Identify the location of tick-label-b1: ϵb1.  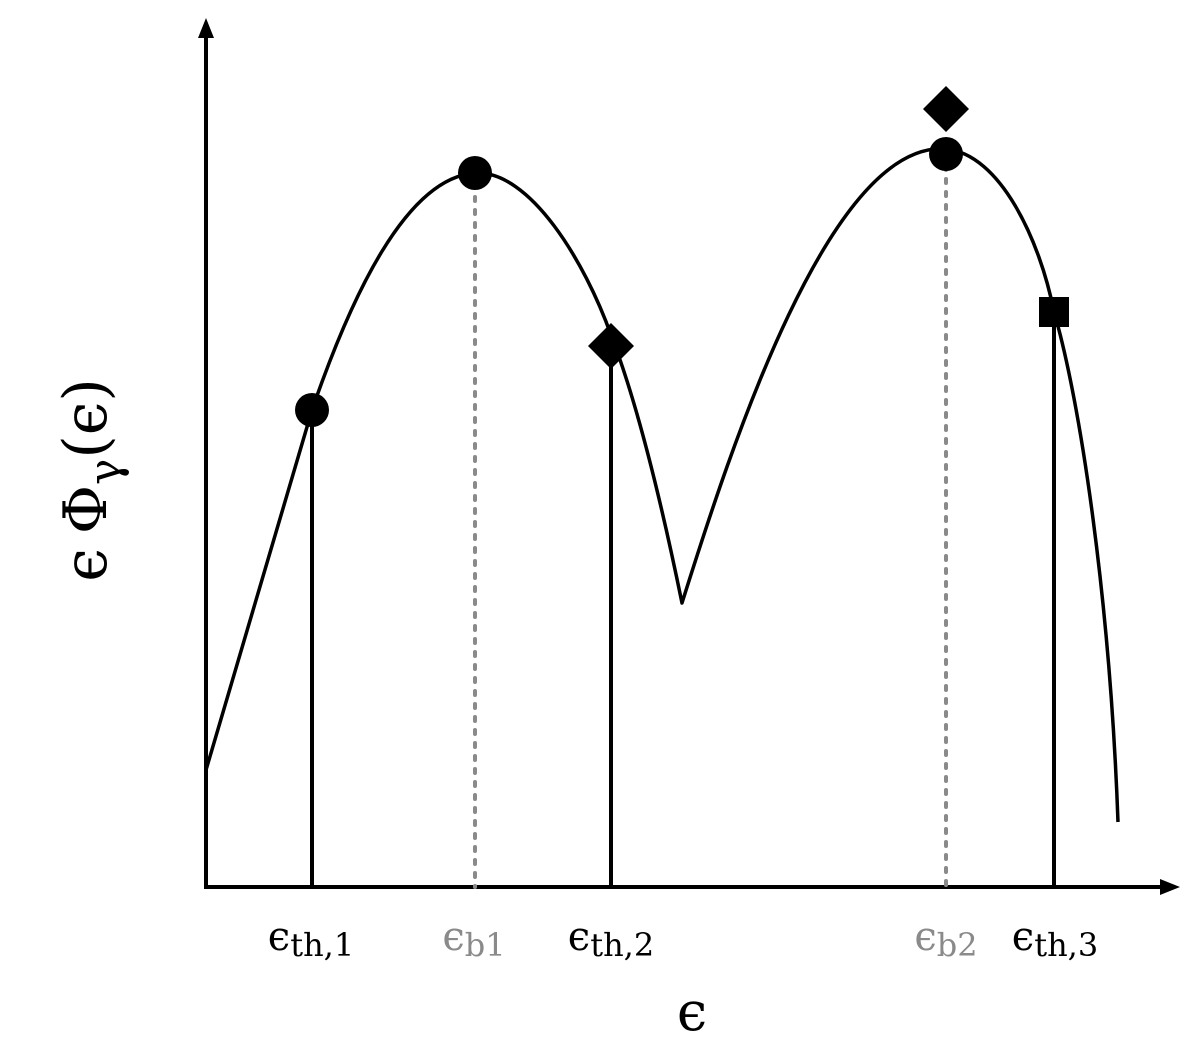
(473, 939).